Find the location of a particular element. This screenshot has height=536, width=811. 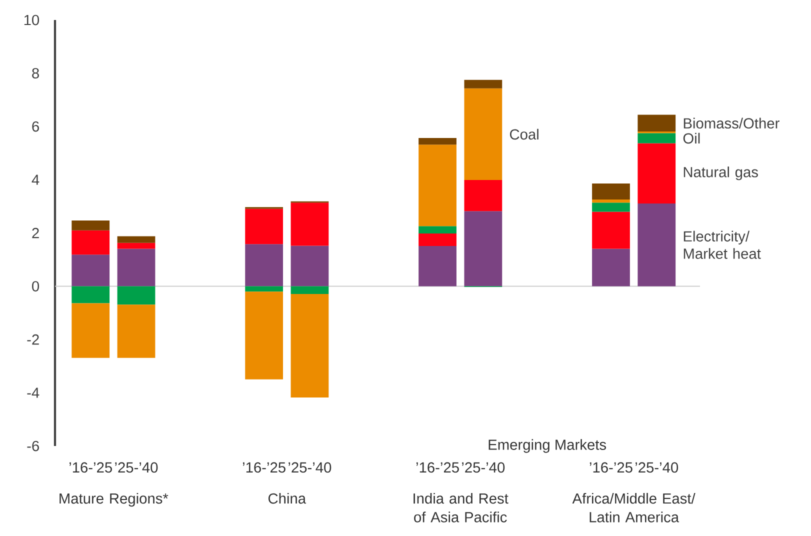

y-tick-label: 2 is located at coordinates (35, 233).